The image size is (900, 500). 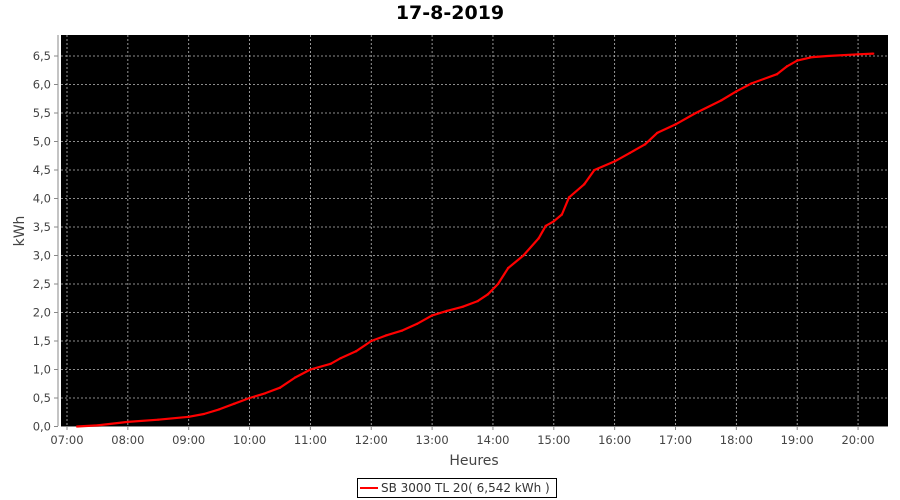 What do you see at coordinates (42, 56) in the screenshot?
I see `y-tick-label: 6,5` at bounding box center [42, 56].